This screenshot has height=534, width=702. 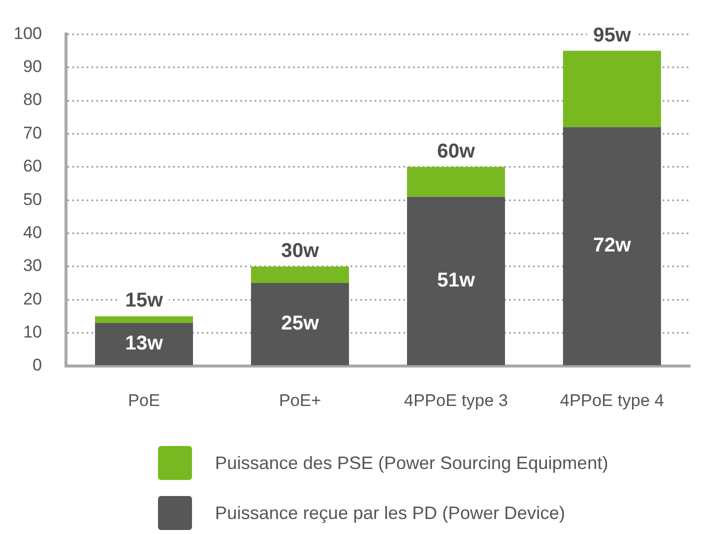 I want to click on y-tick-label: 60, so click(x=32, y=166).